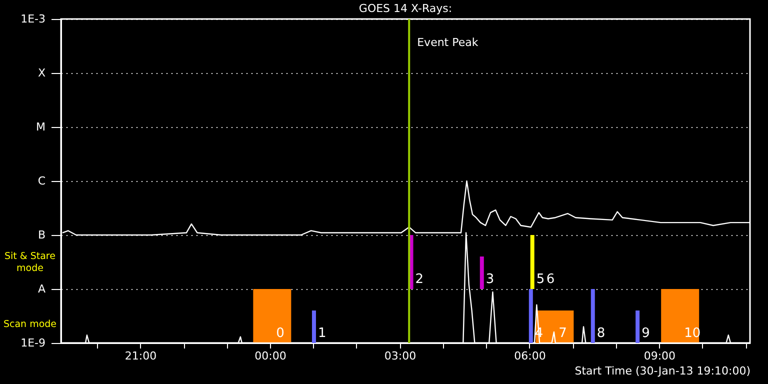 The height and width of the screenshot is (384, 768). What do you see at coordinates (30, 262) in the screenshot?
I see `text: Sit & Stare mode` at bounding box center [30, 262].